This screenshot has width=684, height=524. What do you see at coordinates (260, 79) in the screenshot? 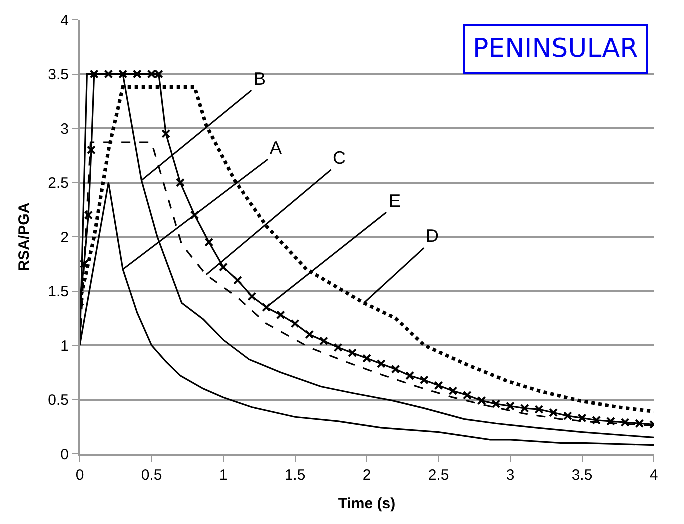
I see `annotation: B` at bounding box center [260, 79].